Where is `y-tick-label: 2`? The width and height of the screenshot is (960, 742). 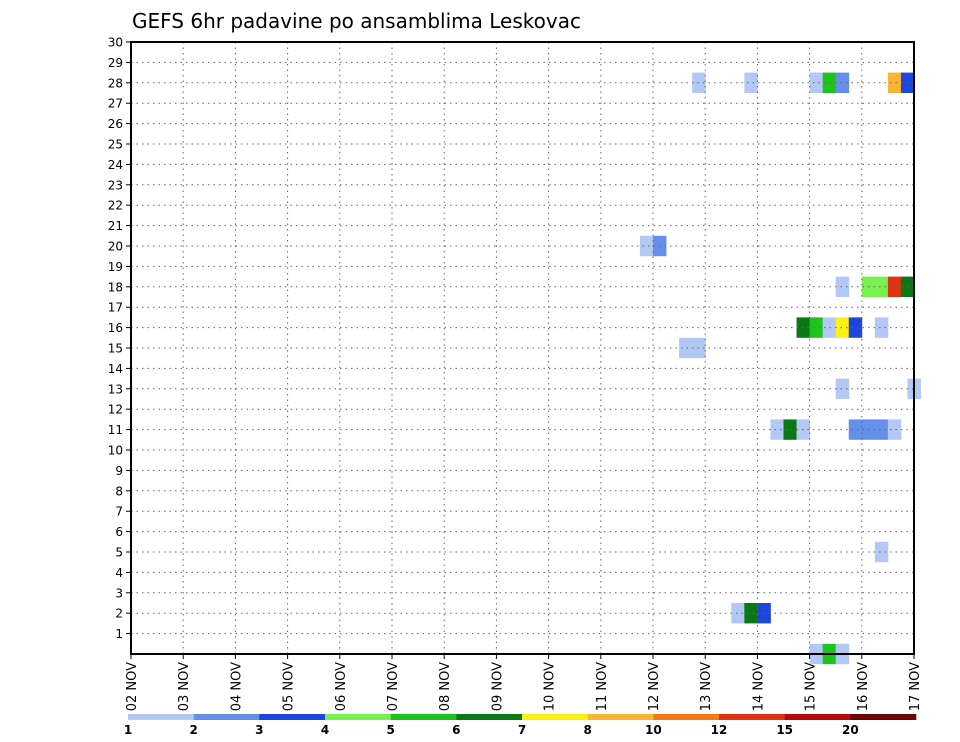
y-tick-label: 2 is located at coordinates (119, 614).